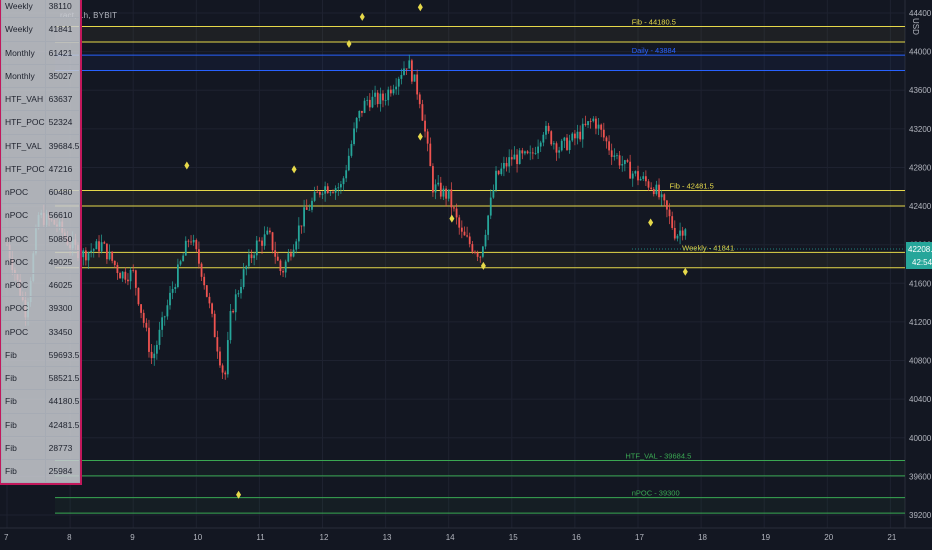 The height and width of the screenshot is (550, 932). Describe the element at coordinates (6, 537) in the screenshot. I see `x-tick-label: 7` at that location.